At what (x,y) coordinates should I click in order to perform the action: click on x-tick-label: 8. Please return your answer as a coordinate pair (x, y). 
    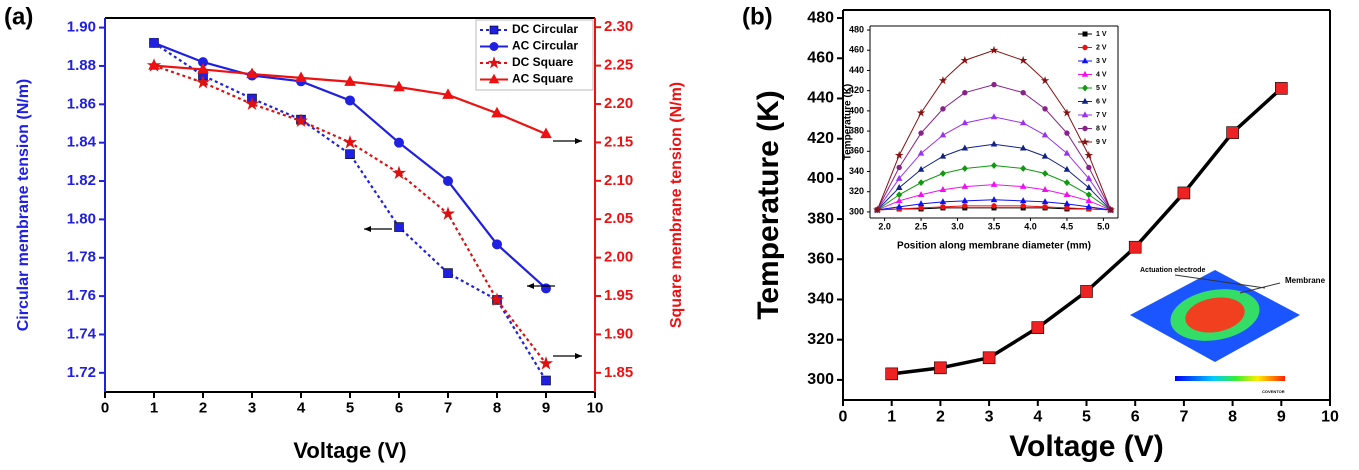
    Looking at the image, I should click on (1232, 416).